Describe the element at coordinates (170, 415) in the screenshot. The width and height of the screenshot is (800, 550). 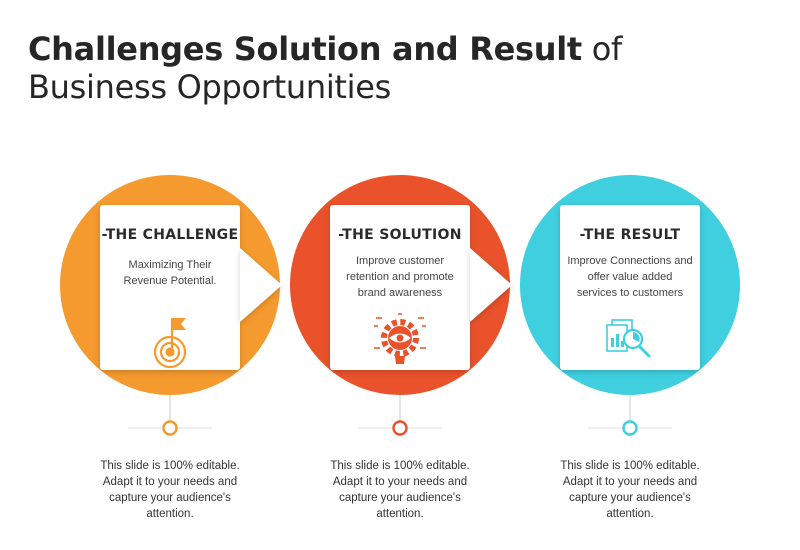
I see `challenge-connector` at that location.